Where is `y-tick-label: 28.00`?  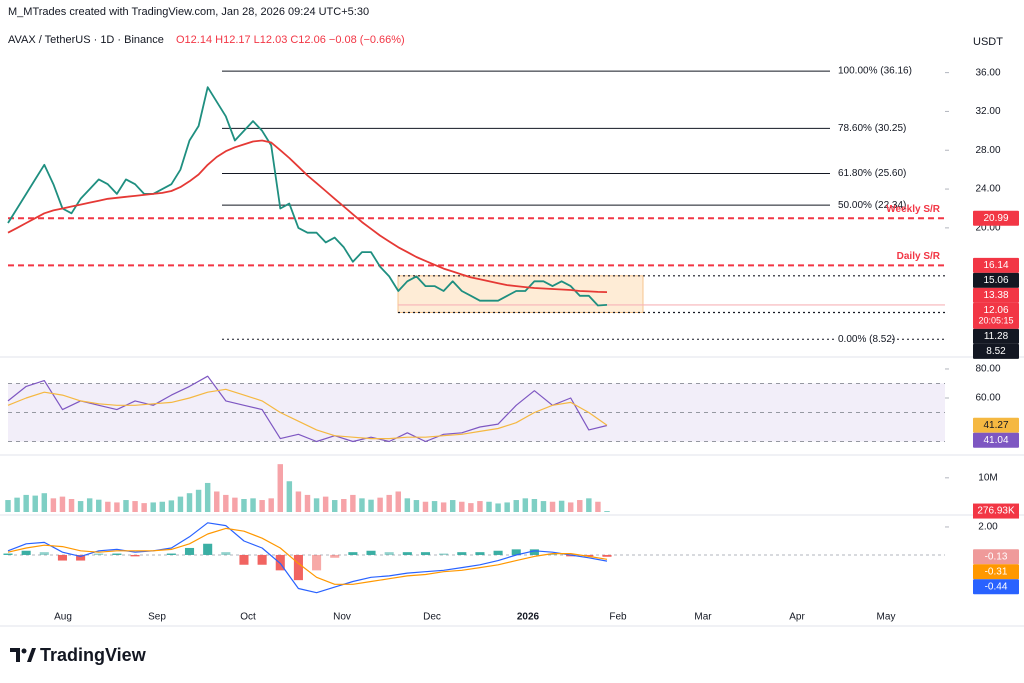 y-tick-label: 28.00 is located at coordinates (987, 150).